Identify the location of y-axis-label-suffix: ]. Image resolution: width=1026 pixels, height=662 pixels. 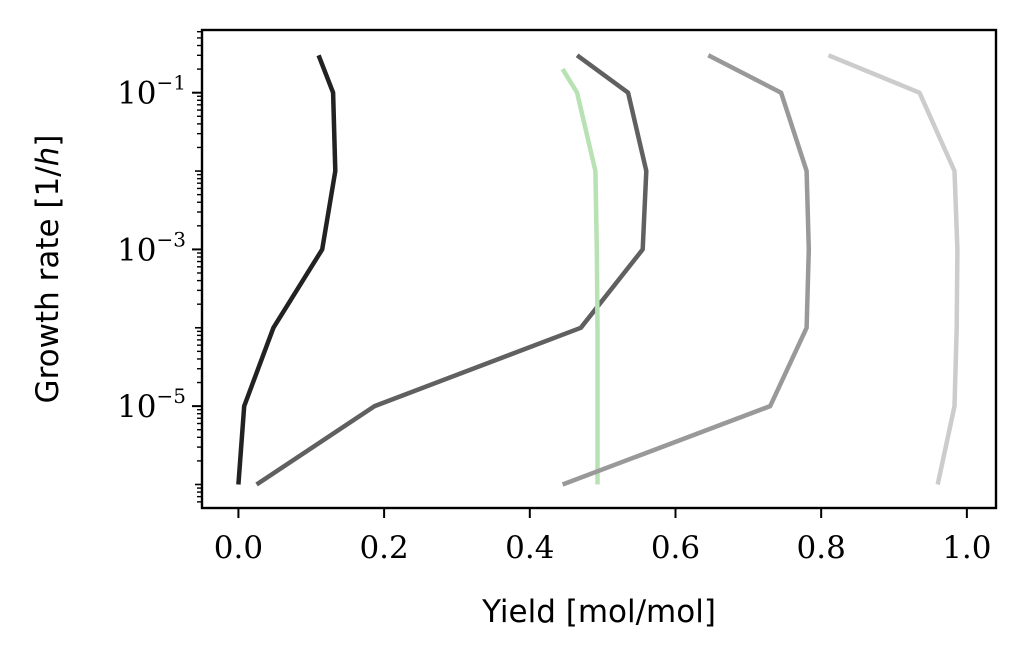
(48, 141).